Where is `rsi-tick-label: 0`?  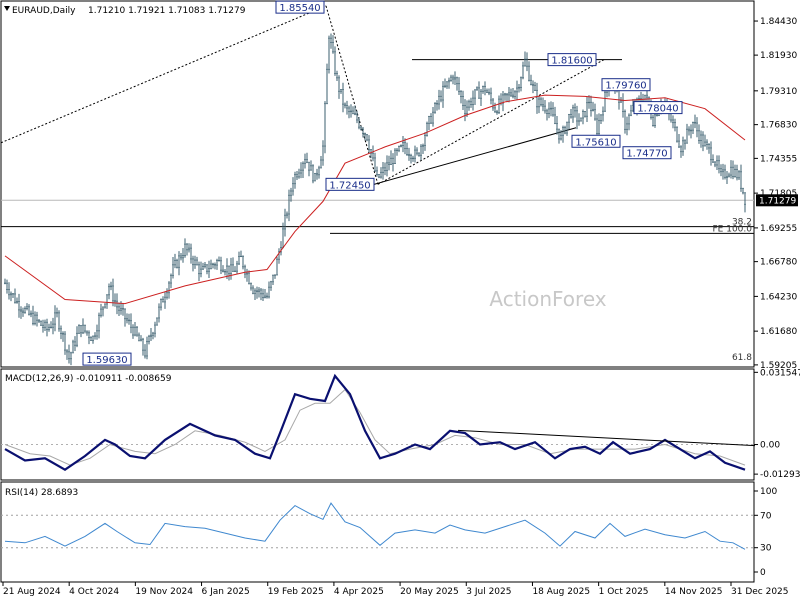
rsi-tick-label: 0 is located at coordinates (763, 573).